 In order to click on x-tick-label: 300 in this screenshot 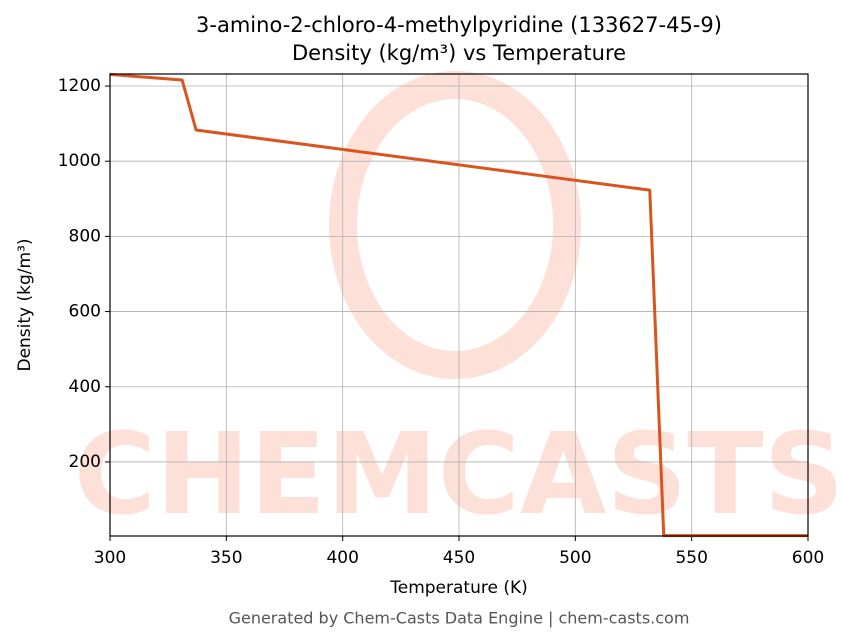, I will do `click(110, 558)`.